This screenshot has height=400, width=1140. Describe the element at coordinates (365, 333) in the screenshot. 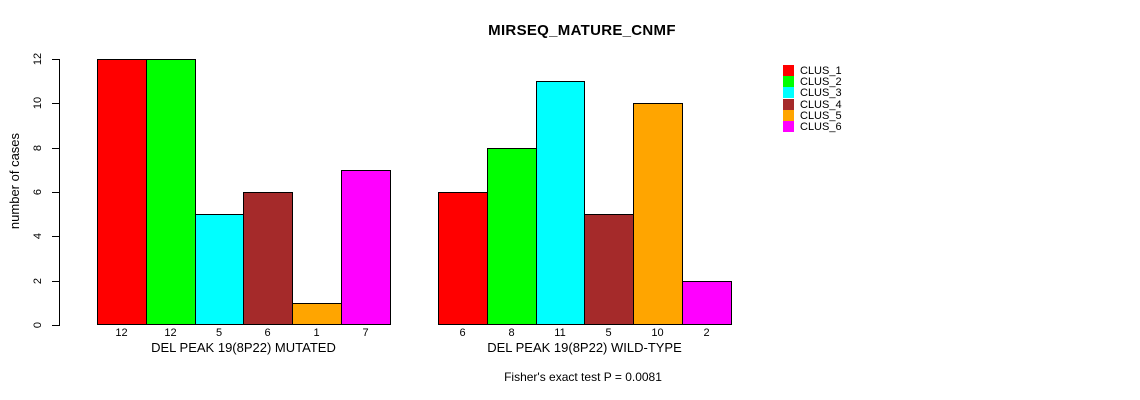

I see `bar-value-label: 7` at that location.